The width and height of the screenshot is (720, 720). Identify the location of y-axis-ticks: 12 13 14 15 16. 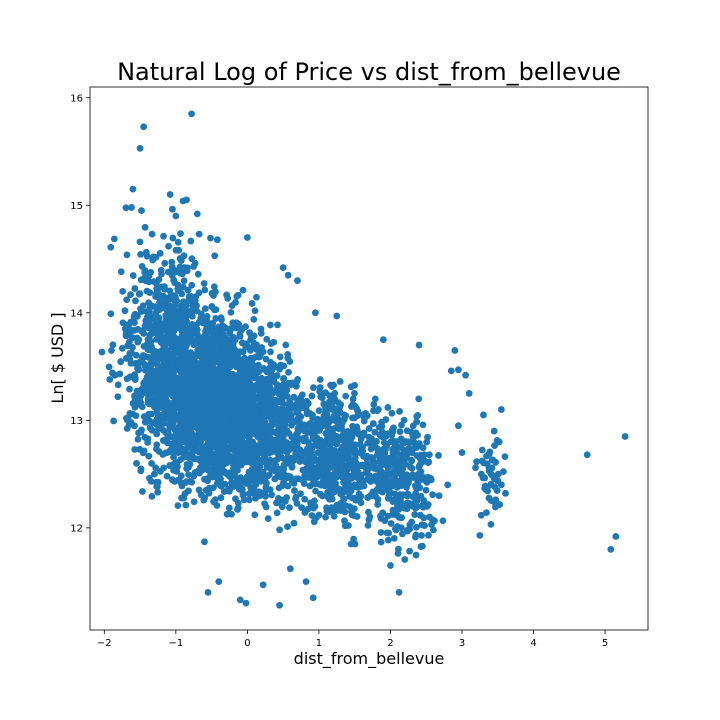
(80, 313).